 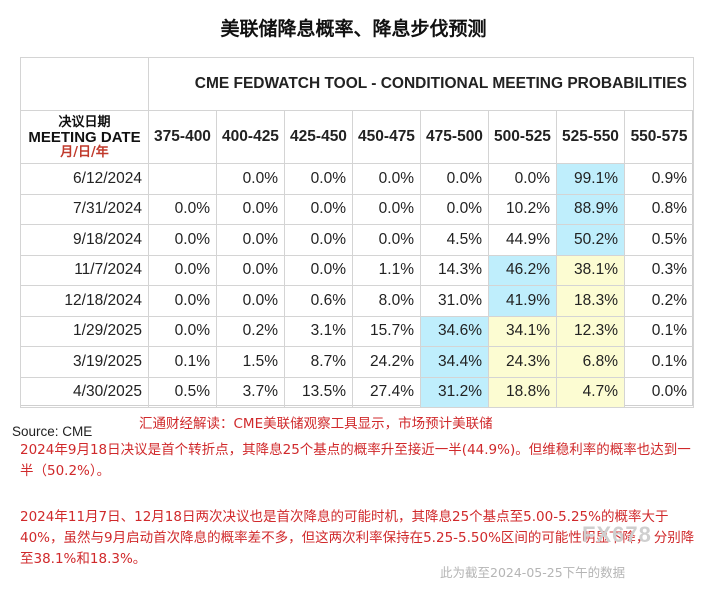 What do you see at coordinates (386, 362) in the screenshot?
I see `probability-cell: 24.2%` at bounding box center [386, 362].